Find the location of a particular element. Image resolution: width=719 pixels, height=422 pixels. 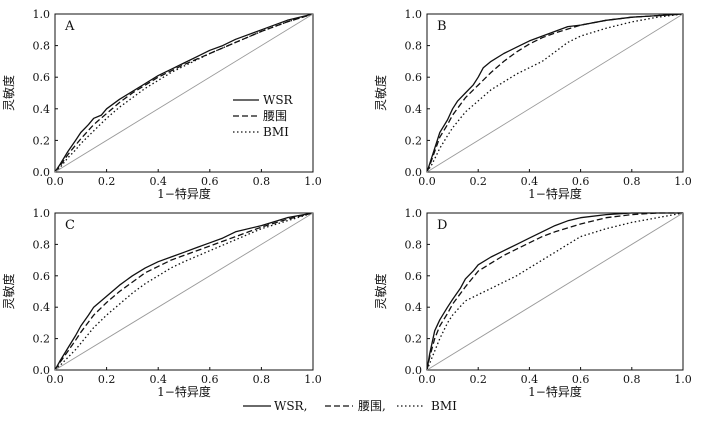

panel-letter: C is located at coordinates (70, 225).